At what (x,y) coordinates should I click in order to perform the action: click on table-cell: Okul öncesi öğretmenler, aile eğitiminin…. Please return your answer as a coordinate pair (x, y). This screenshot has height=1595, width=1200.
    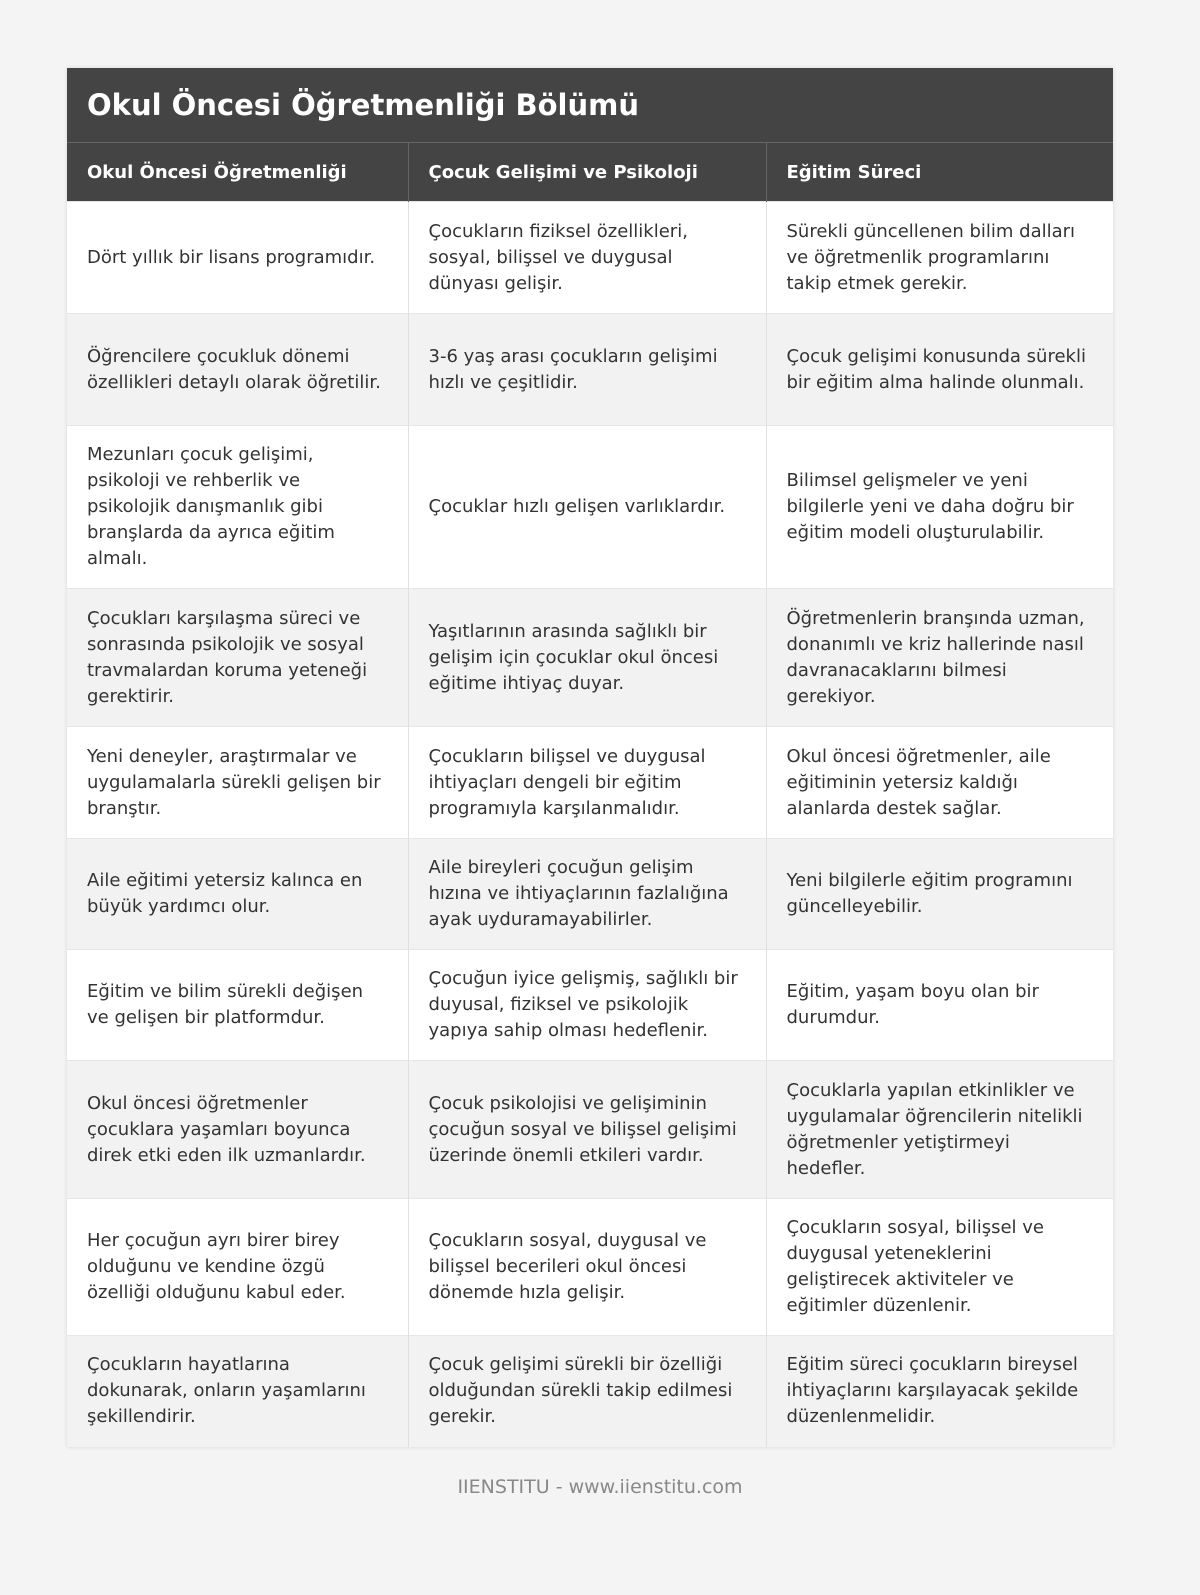
    Looking at the image, I should click on (939, 782).